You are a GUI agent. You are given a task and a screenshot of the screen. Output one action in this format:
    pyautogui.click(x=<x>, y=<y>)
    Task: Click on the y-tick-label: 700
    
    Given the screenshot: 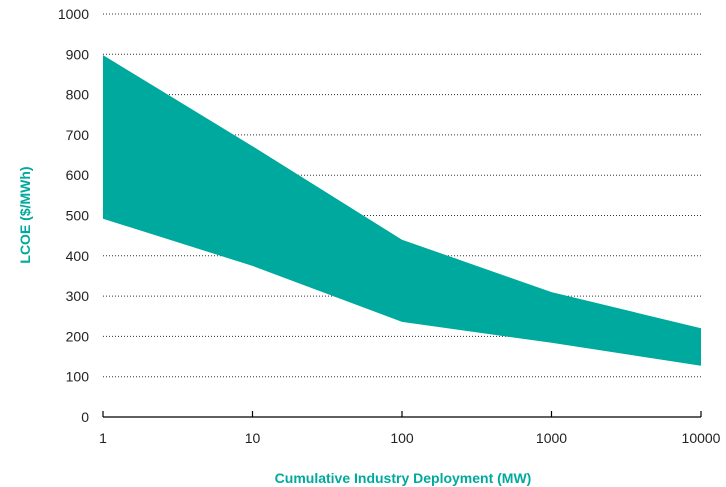 What is the action you would take?
    pyautogui.click(x=78, y=135)
    